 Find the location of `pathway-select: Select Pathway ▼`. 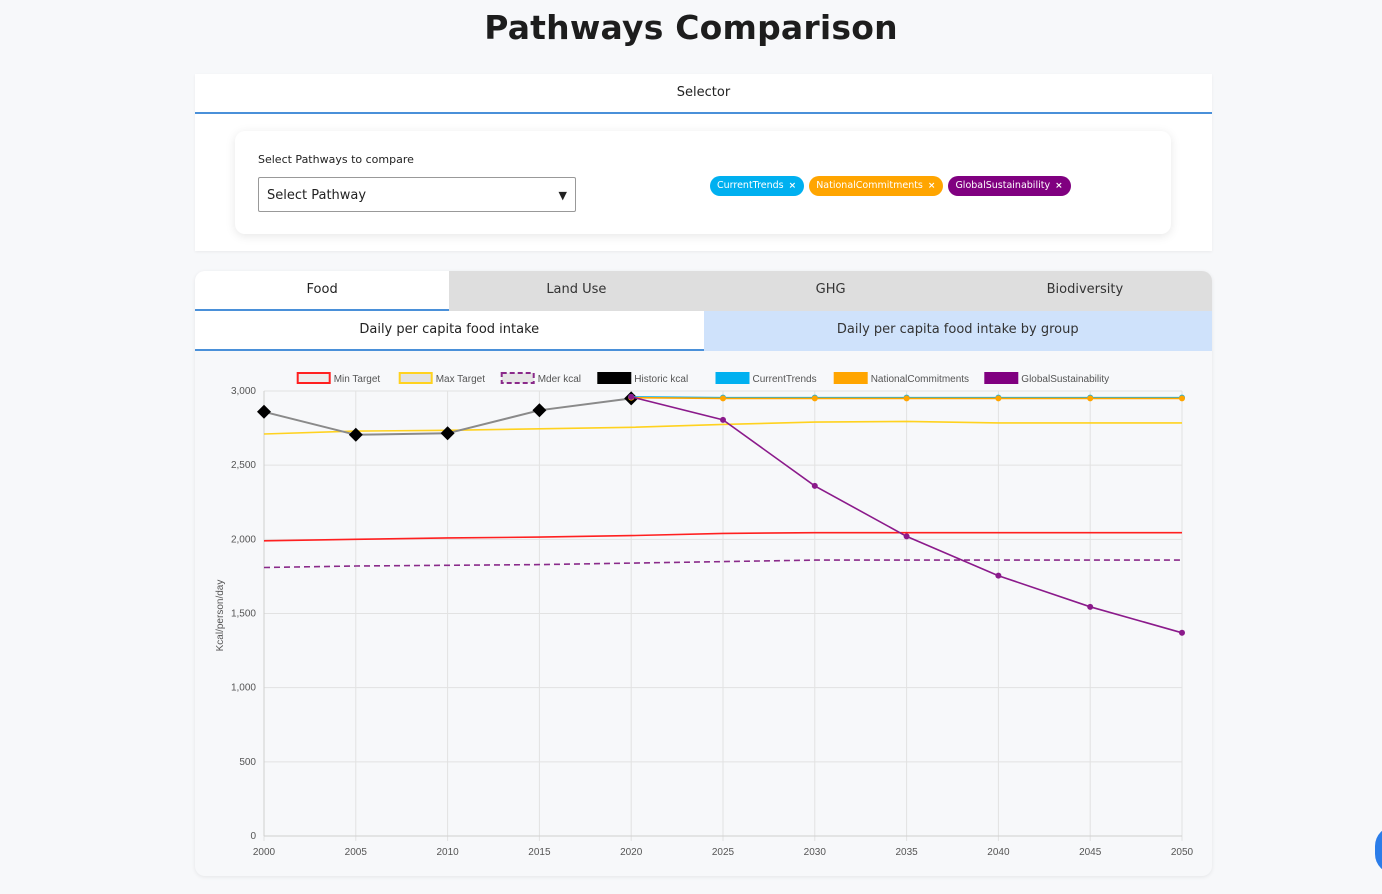

pathway-select: Select Pathway ▼ is located at coordinates (417, 194).